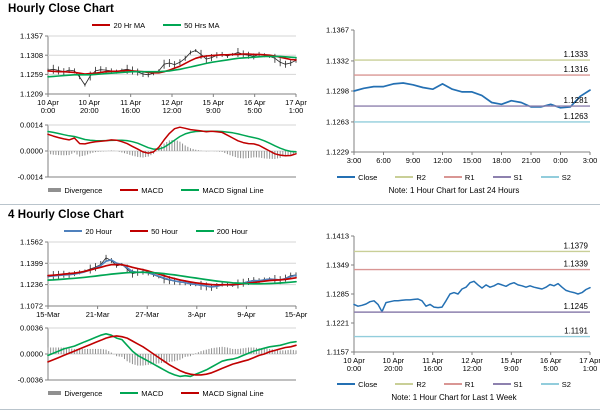 The image size is (600, 413). Describe the element at coordinates (31, 125) in the screenshot. I see `svg-text: 0.0014` at that location.